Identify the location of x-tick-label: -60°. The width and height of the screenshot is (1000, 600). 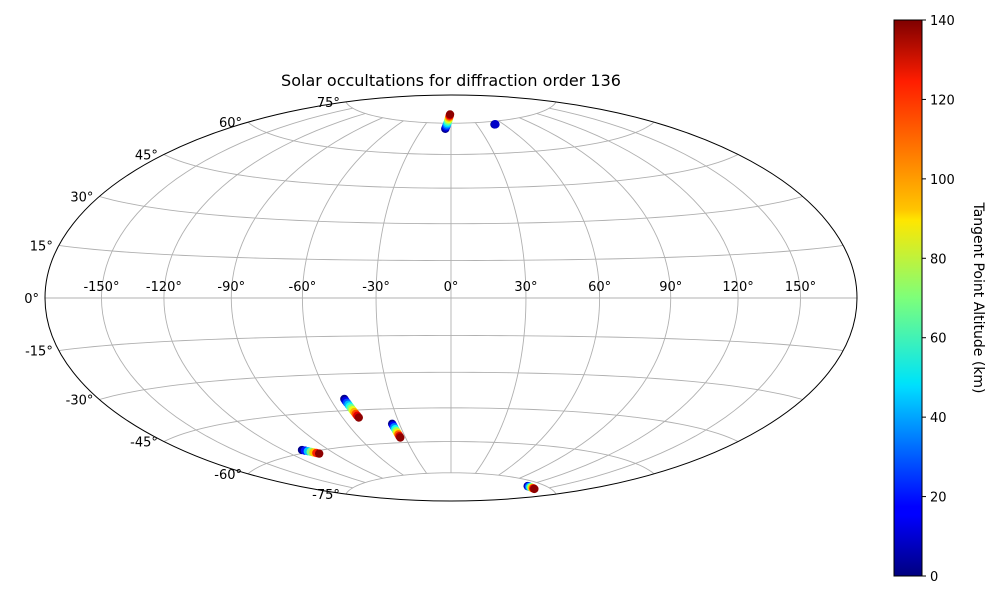
(303, 287).